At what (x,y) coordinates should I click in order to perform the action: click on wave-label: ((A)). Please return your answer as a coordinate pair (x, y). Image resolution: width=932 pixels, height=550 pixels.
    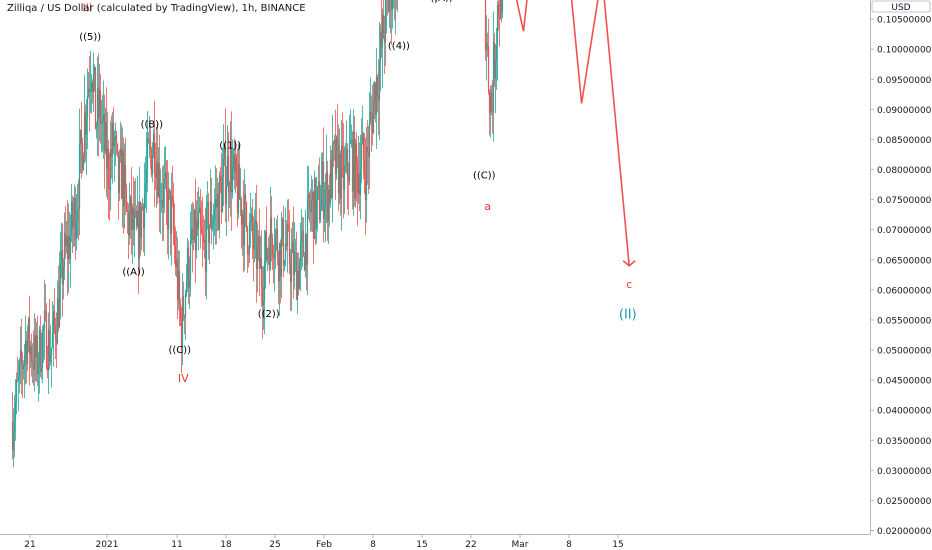
    Looking at the image, I should click on (133, 272).